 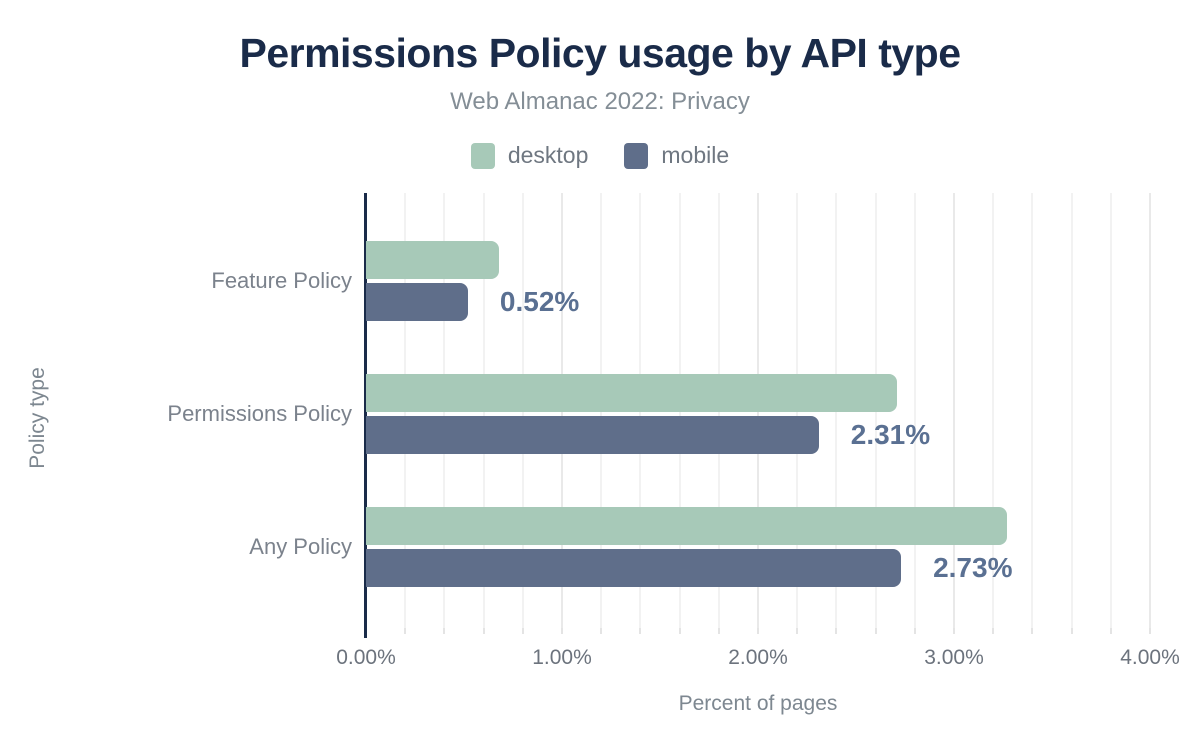 I want to click on legend: desktop mobile, so click(x=600, y=155).